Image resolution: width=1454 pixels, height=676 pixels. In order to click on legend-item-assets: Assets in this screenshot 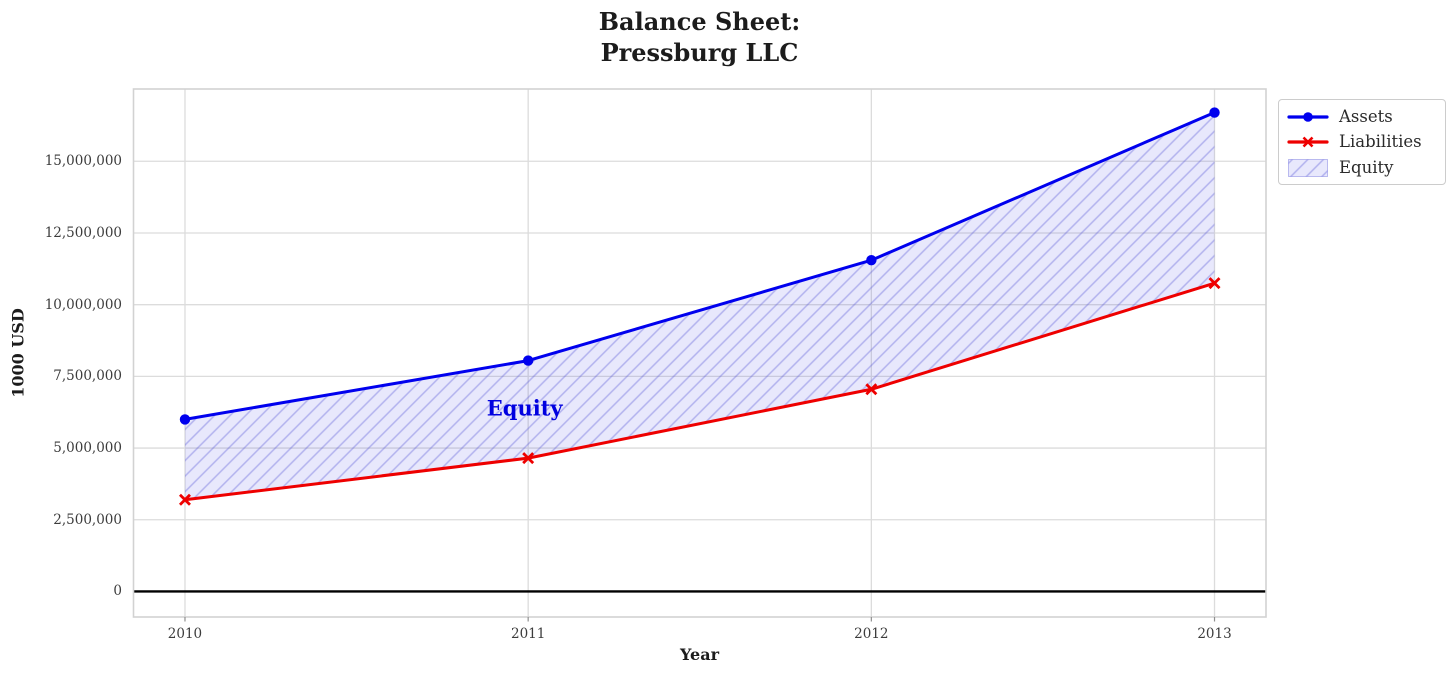, I will do `click(1362, 117)`.